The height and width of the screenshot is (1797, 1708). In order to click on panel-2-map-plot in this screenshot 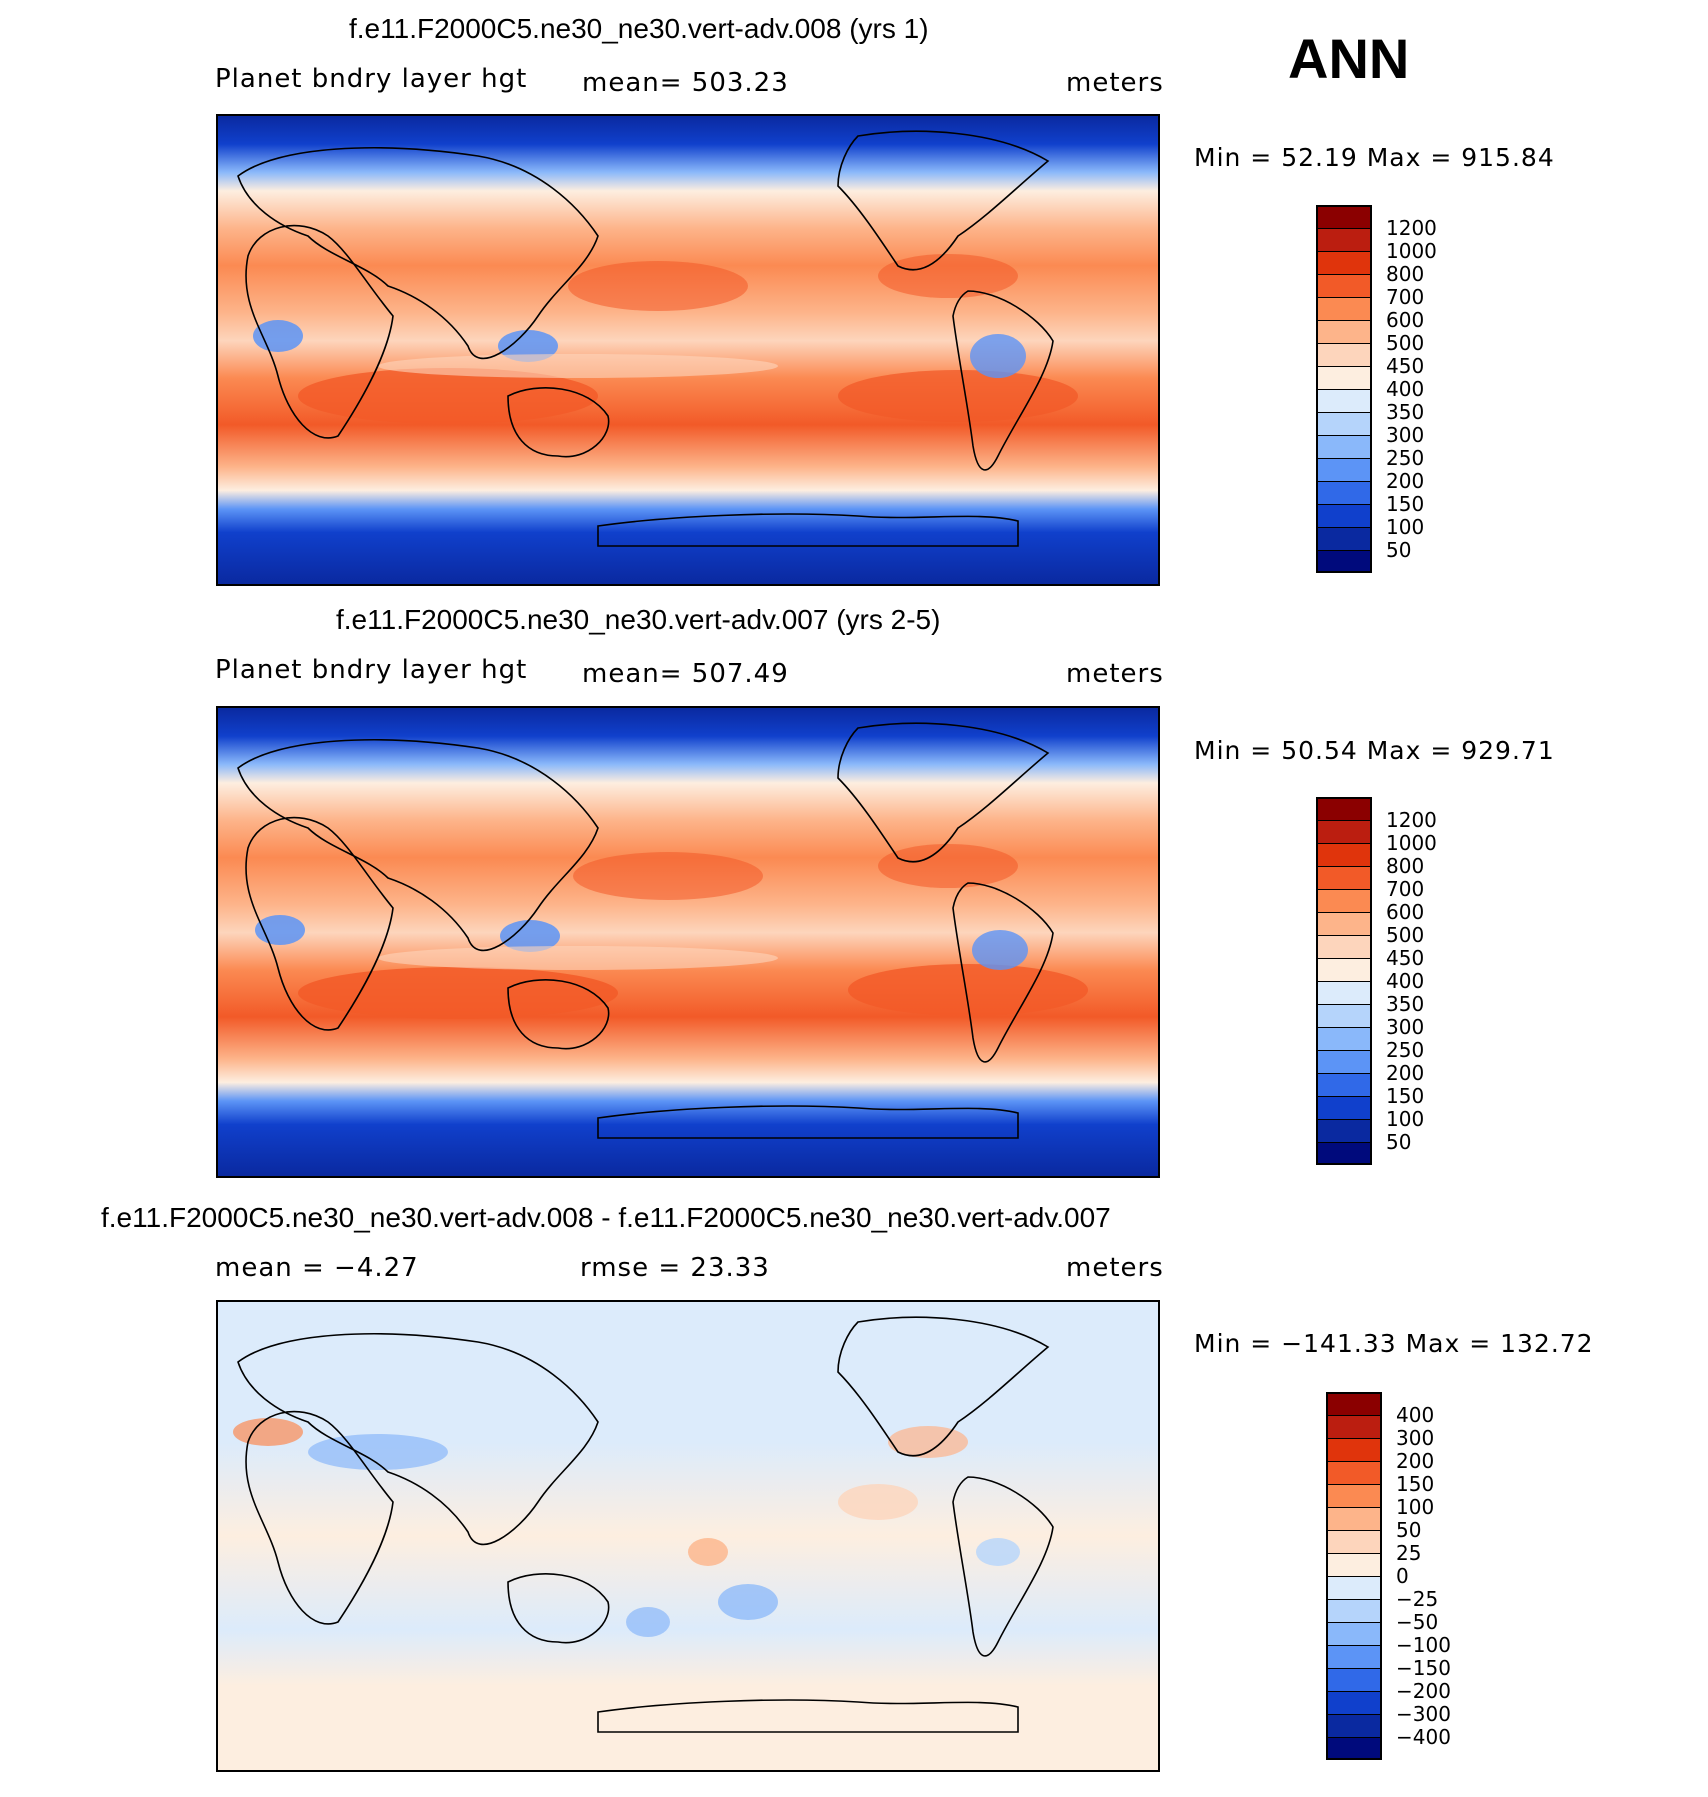, I will do `click(688, 942)`.